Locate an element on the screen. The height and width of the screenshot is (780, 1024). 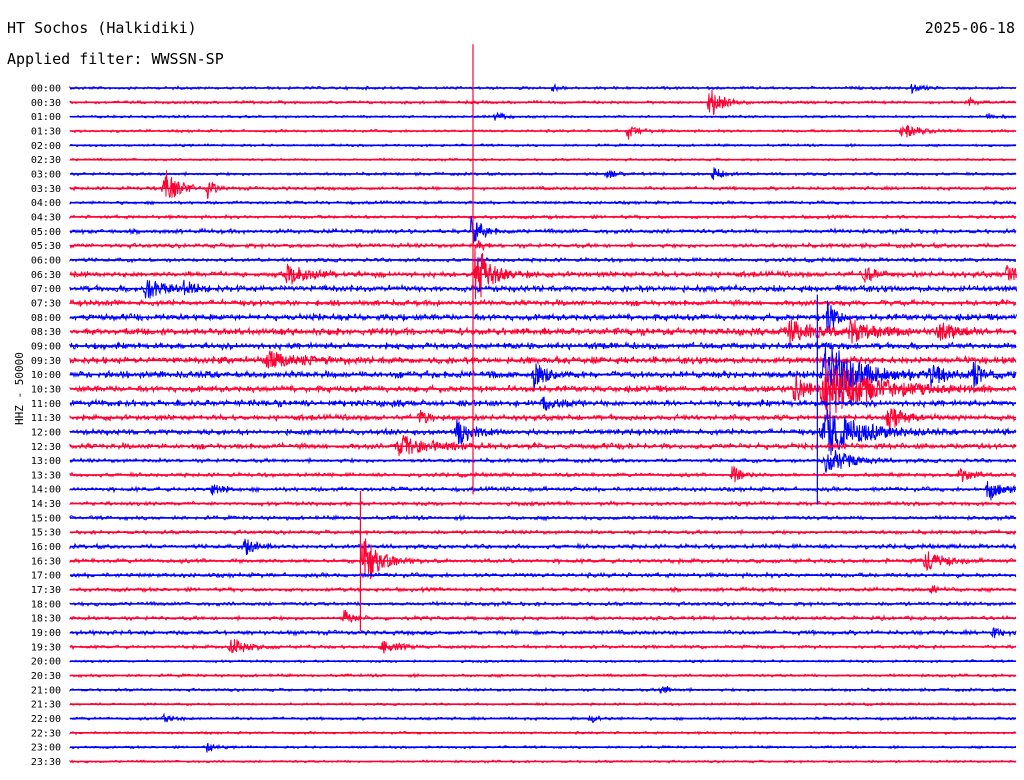
row-time-label: 11:30 is located at coordinates (46, 418).